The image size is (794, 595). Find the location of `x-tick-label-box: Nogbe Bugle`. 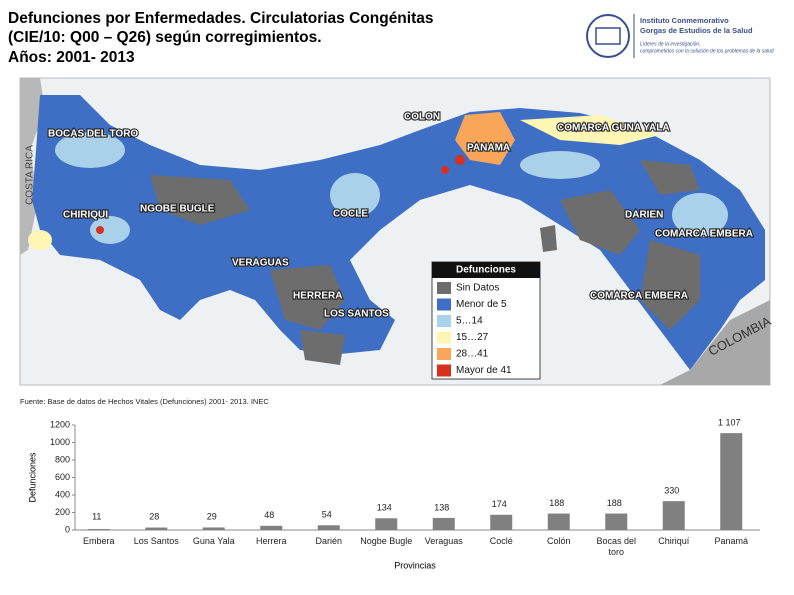

x-tick-label-box: Nogbe Bugle is located at coordinates (386, 541).